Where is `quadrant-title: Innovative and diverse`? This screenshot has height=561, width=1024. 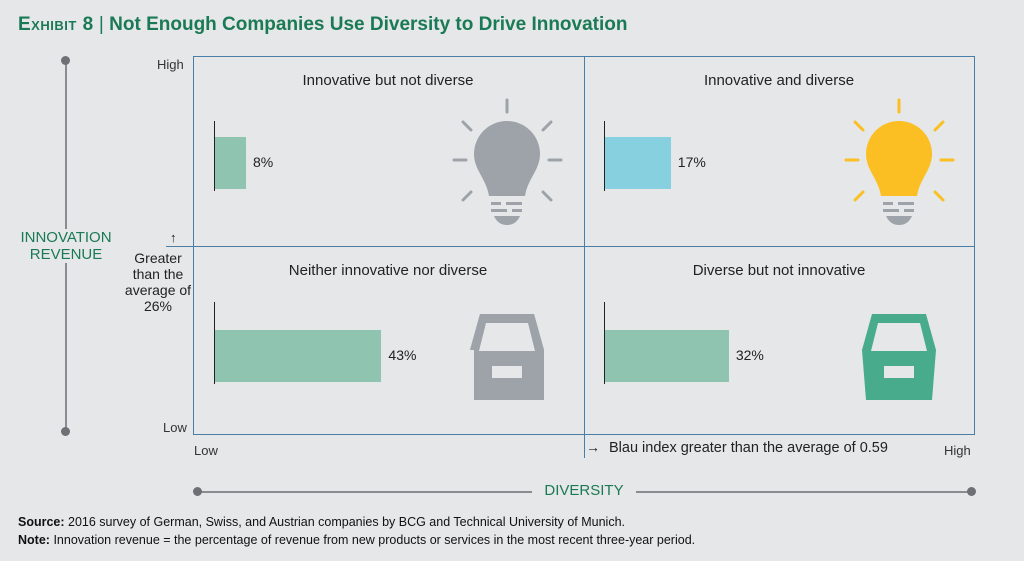
quadrant-title: Innovative and diverse is located at coordinates (779, 80).